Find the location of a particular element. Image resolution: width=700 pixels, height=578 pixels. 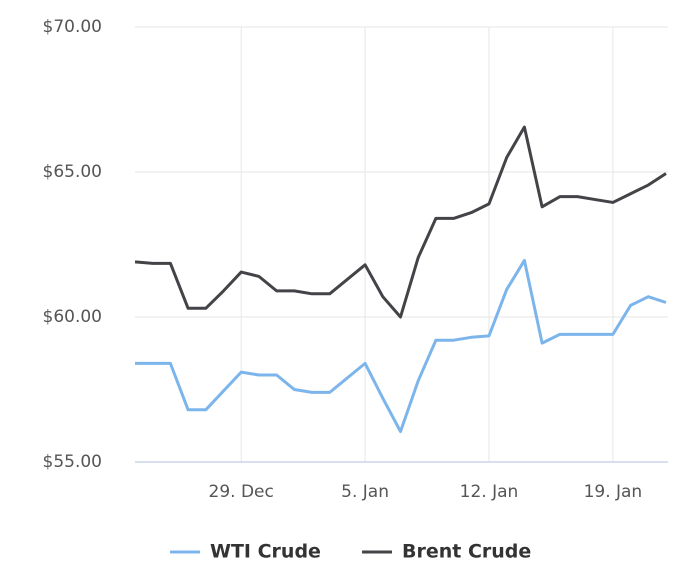

legend-label: WTI Crude is located at coordinates (265, 552).